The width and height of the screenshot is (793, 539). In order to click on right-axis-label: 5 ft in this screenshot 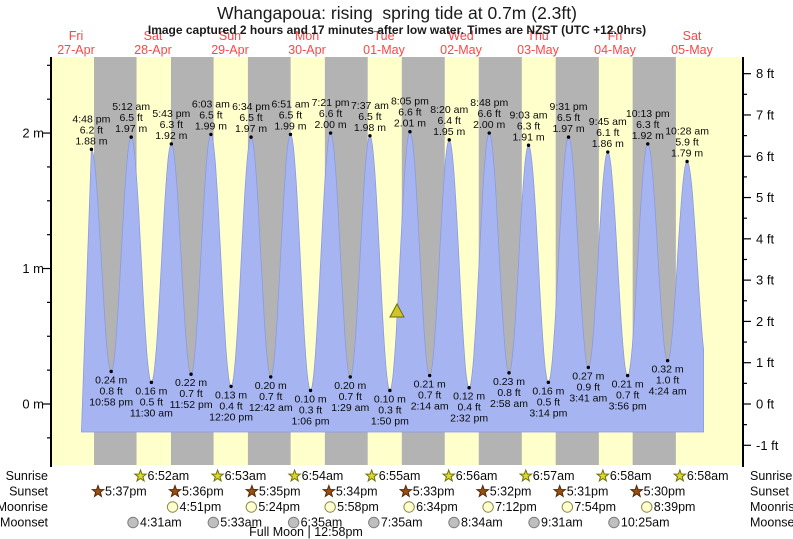, I will do `click(765, 197)`.